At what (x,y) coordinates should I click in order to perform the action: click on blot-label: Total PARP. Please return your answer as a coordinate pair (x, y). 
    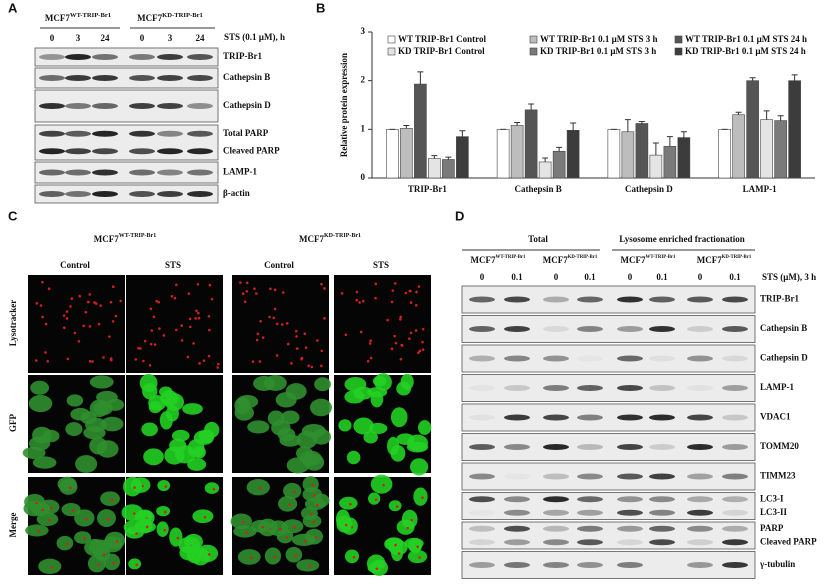
    Looking at the image, I should click on (246, 133).